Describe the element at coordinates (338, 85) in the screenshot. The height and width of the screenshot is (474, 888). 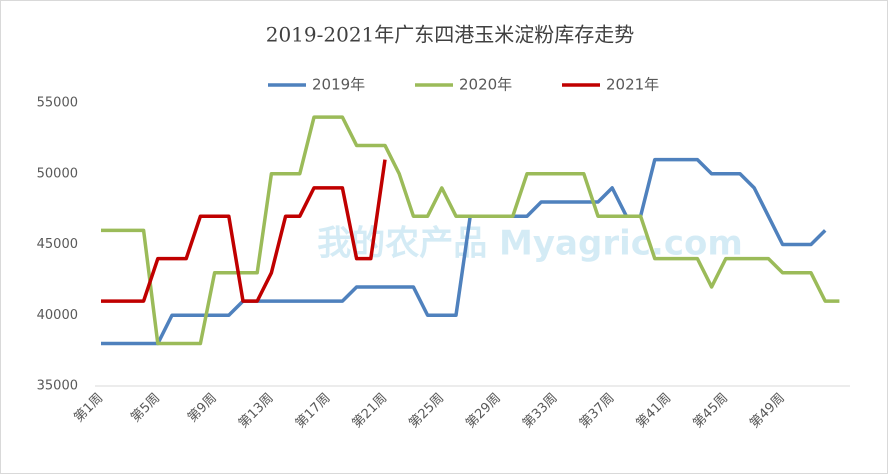
I see `legend-label: 2019年` at that location.